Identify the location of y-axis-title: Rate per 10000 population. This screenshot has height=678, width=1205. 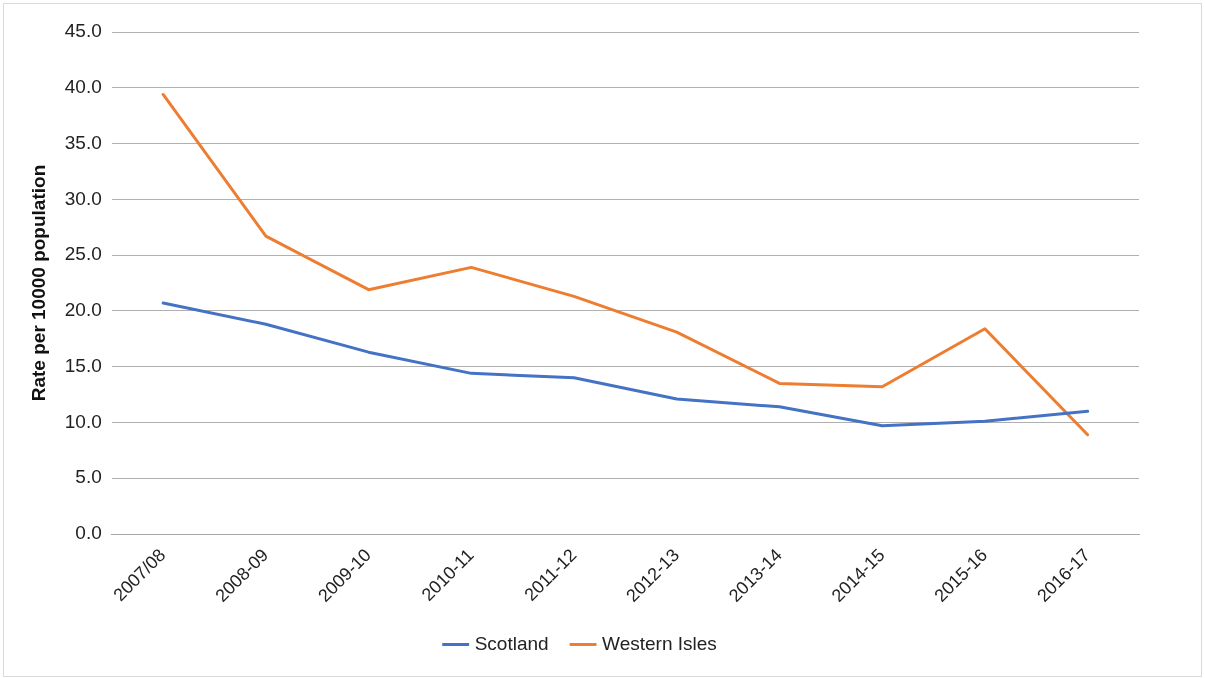
(38, 283).